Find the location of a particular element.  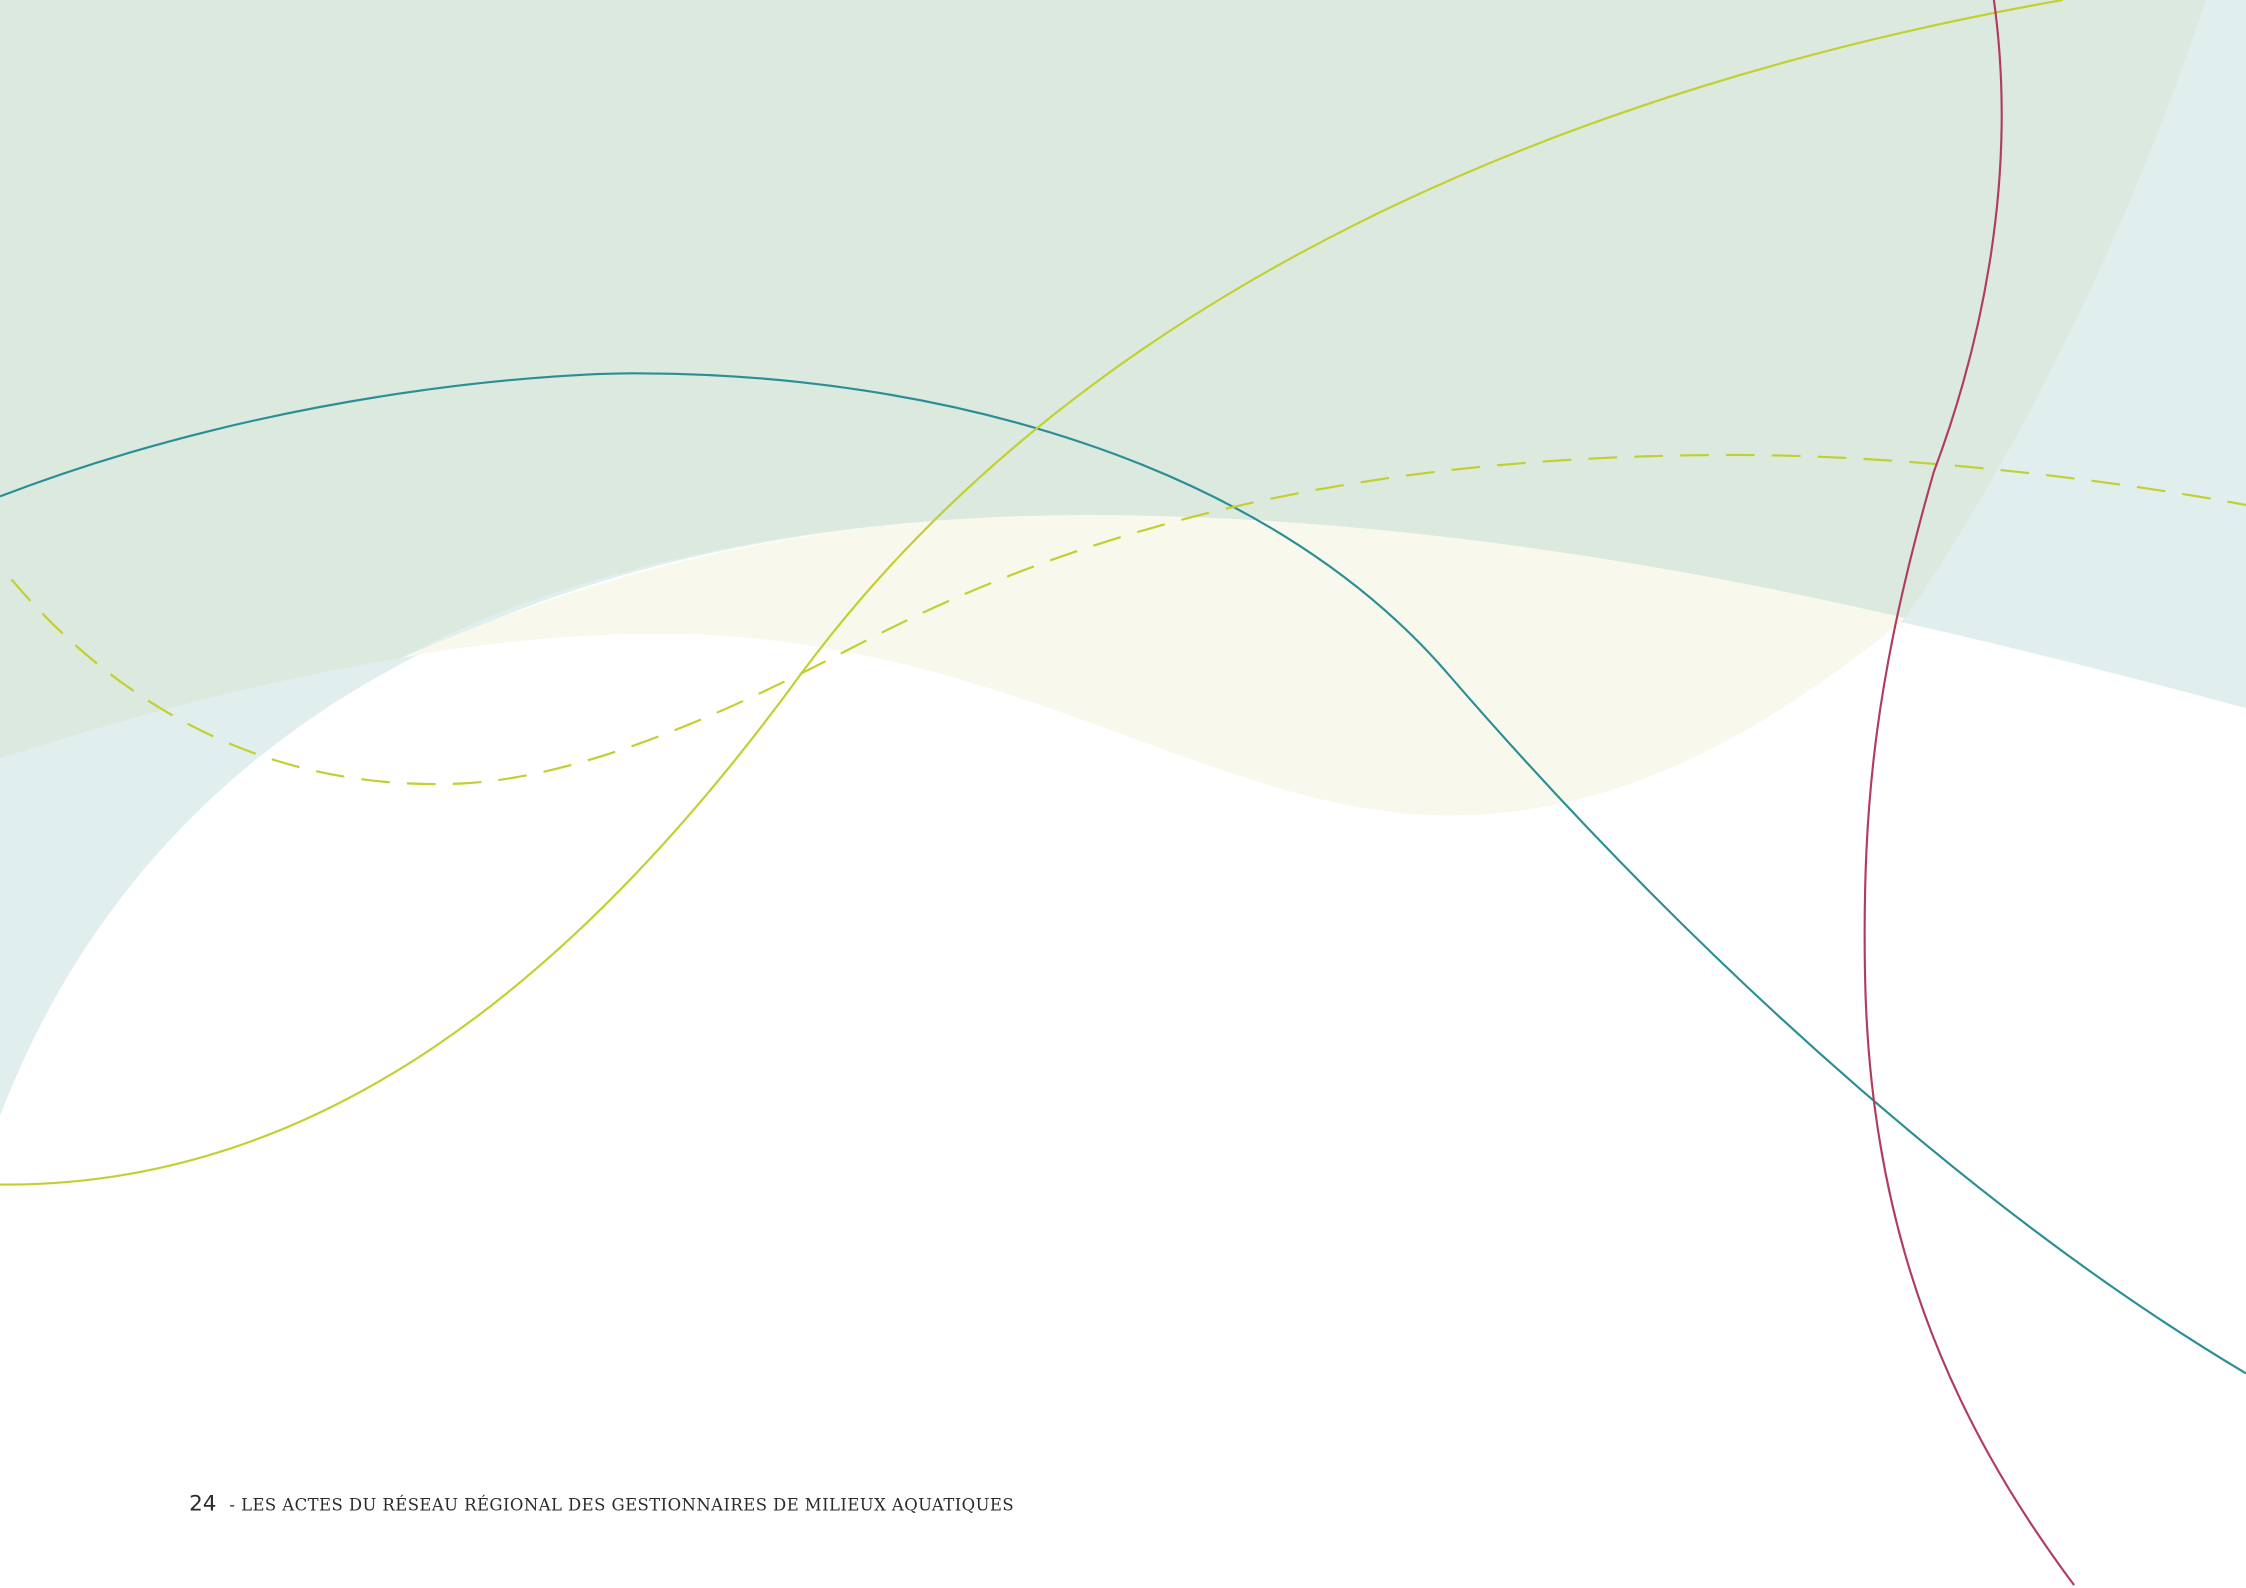

page-number: 24 is located at coordinates (202, 1504).